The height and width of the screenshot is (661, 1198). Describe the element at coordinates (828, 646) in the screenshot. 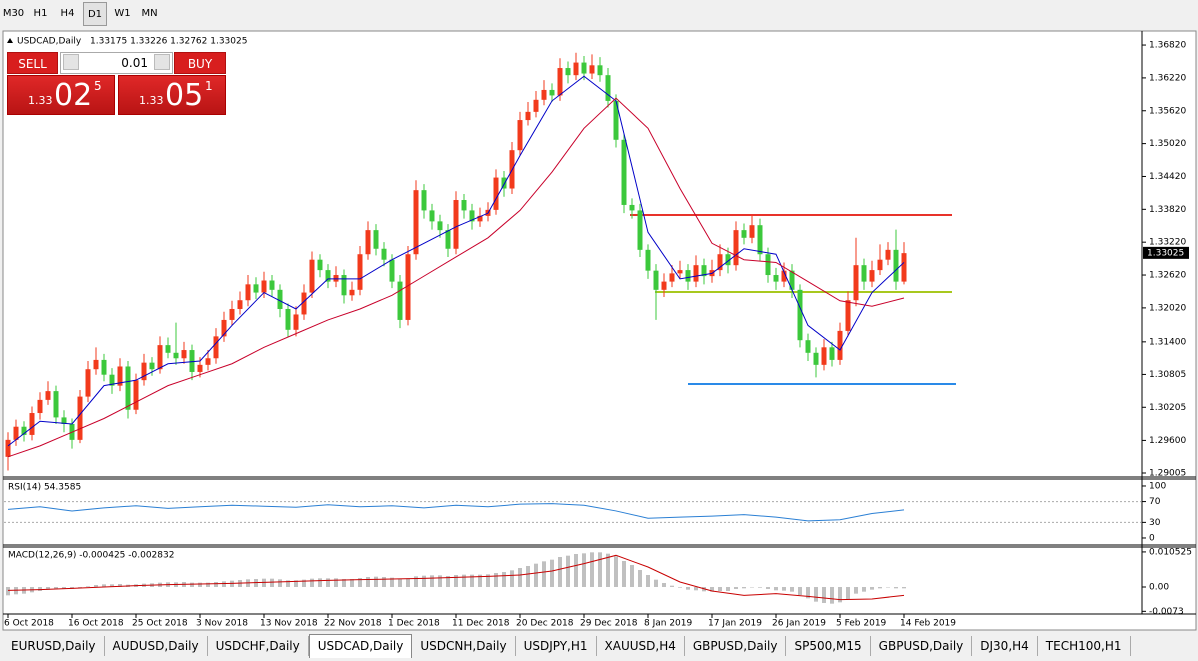

I see `chart-tab: SP500,M15` at that location.